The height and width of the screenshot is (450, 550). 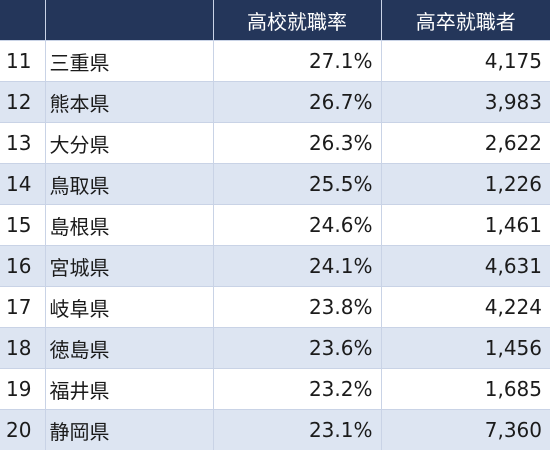 What do you see at coordinates (297, 61) in the screenshot?
I see `employment-rate-cell: 27.1%` at bounding box center [297, 61].